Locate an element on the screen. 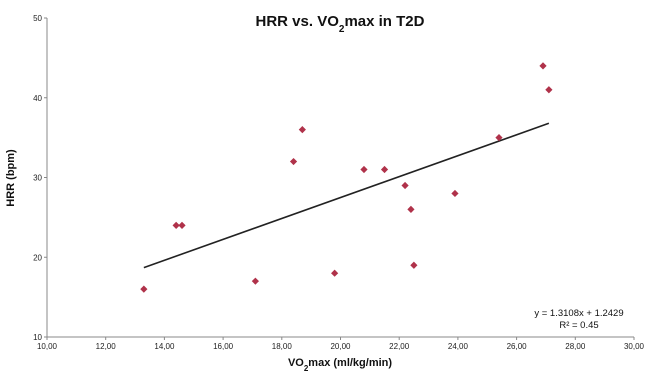 The width and height of the screenshot is (653, 371). regression-equation: y = 1.3108x + 1.2429 is located at coordinates (578, 313).